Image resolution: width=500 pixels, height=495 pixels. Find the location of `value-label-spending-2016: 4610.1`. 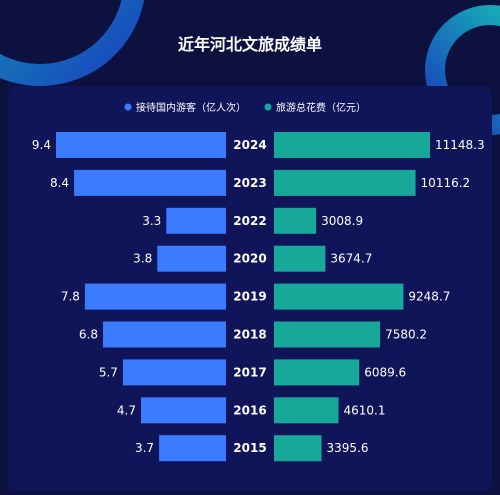

value-label-spending-2016: 4610.1 is located at coordinates (365, 410).